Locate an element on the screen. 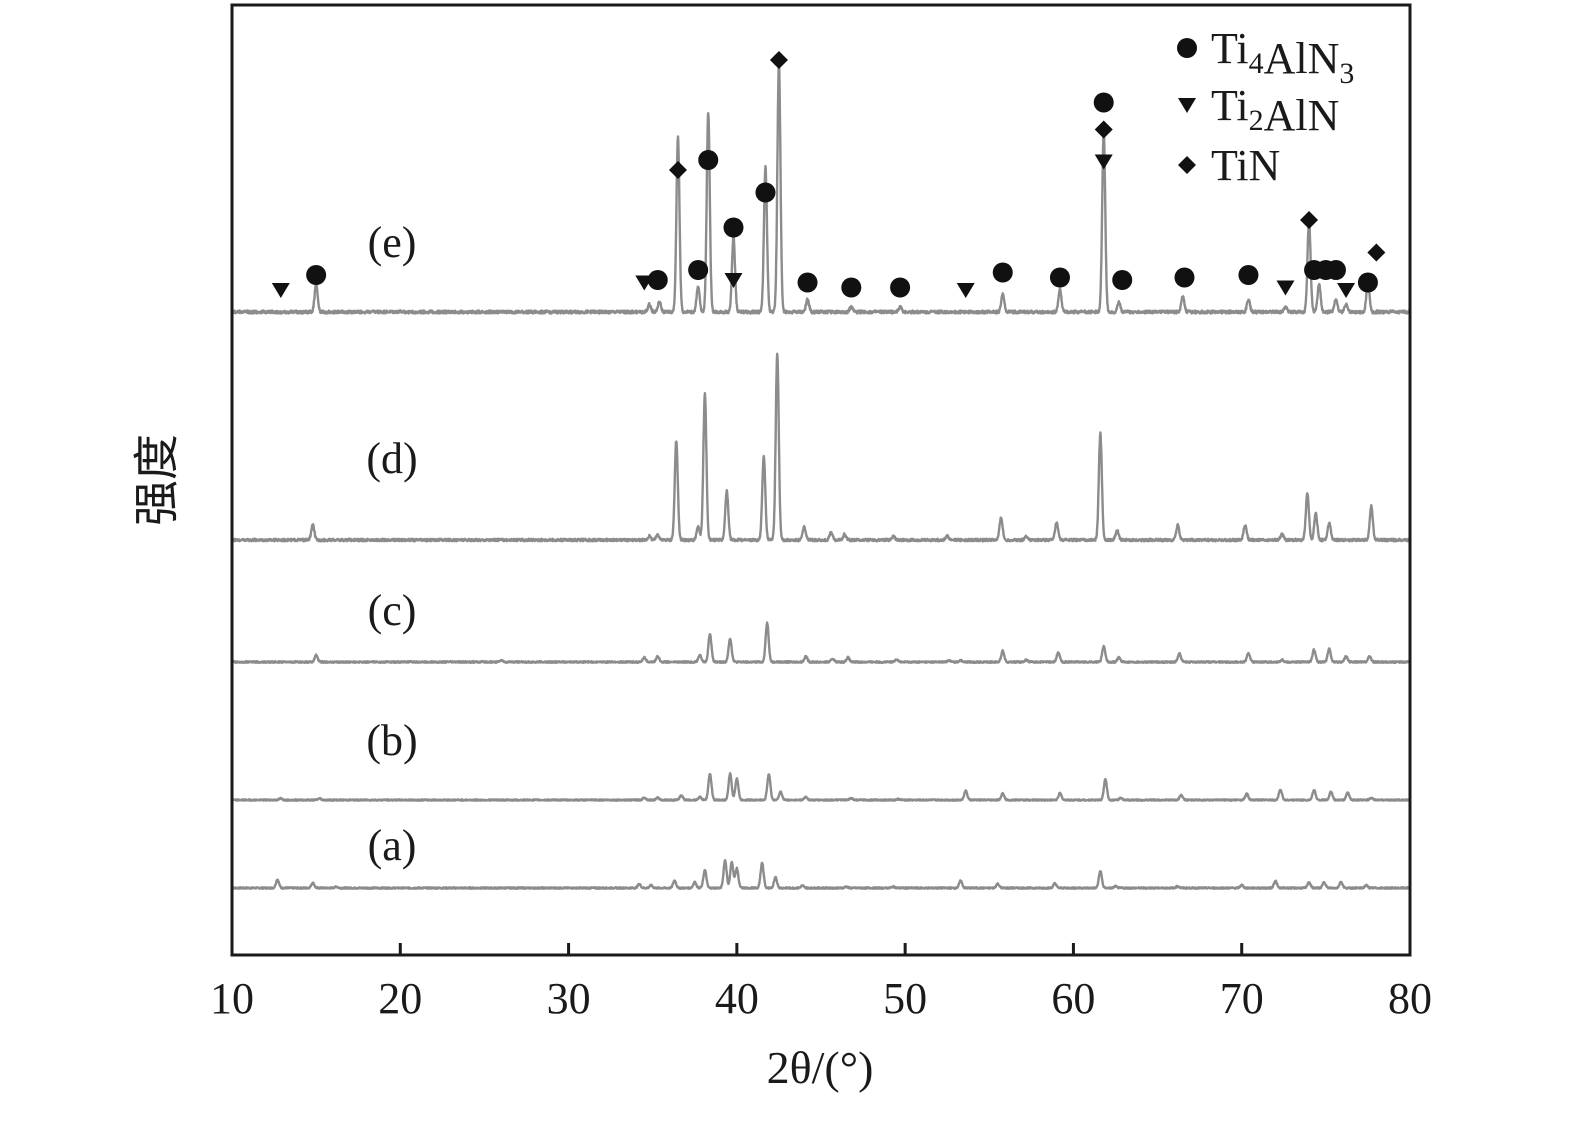 The height and width of the screenshot is (1122, 1575). curve-label: (c) is located at coordinates (392, 610).